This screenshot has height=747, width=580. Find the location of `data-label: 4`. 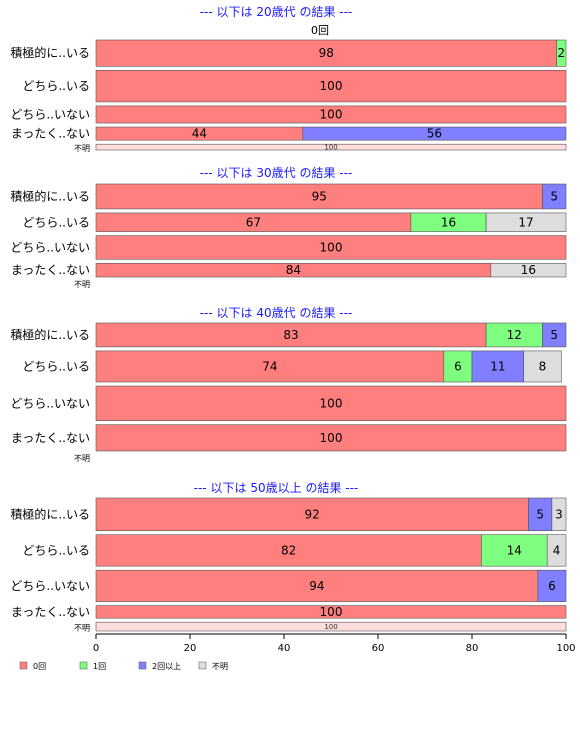

data-label: 4 is located at coordinates (557, 550).